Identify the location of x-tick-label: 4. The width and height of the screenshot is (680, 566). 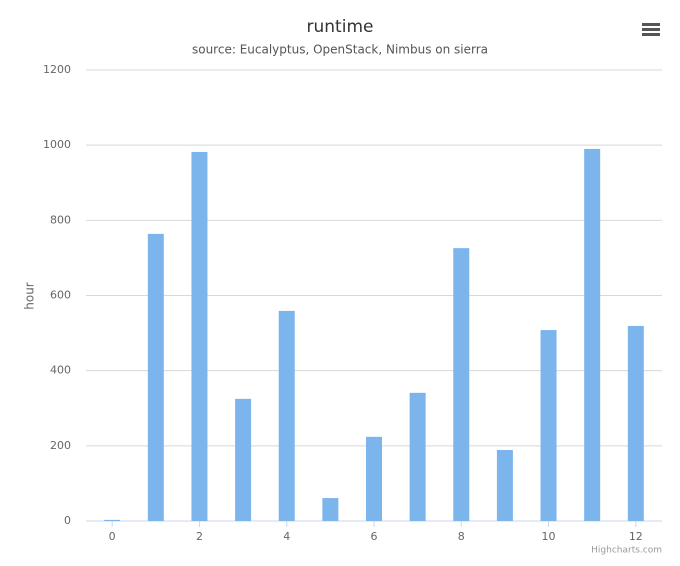
(286, 536).